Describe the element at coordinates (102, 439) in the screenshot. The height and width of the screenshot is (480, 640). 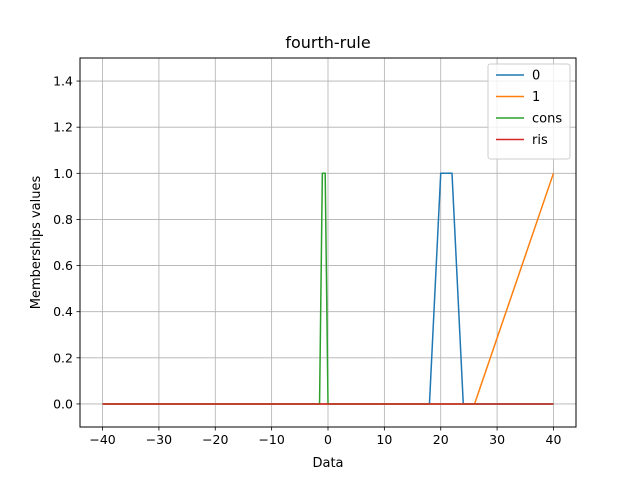
I see `x-tick-label: −40` at that location.